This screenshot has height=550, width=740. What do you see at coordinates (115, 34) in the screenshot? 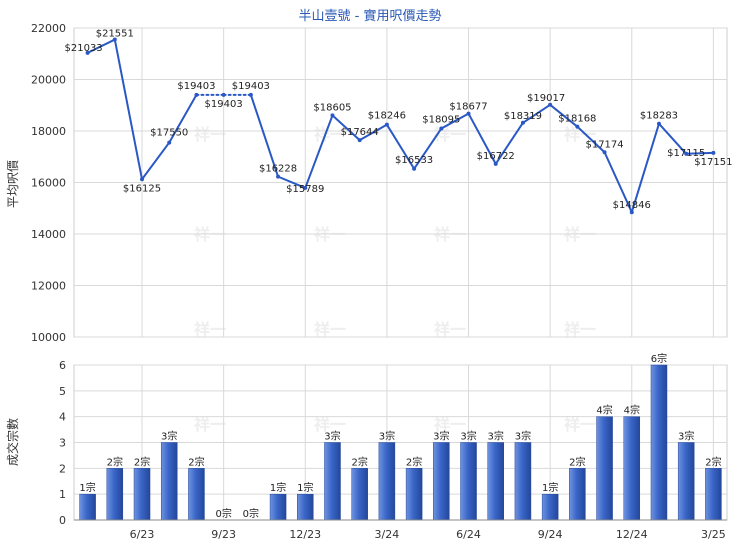
I see `price-data-label: $21551` at bounding box center [115, 34].